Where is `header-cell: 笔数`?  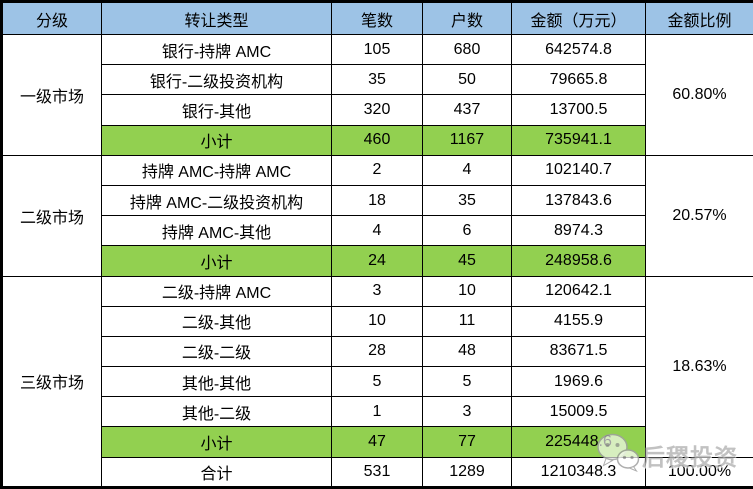
header-cell: 笔数 is located at coordinates (377, 18).